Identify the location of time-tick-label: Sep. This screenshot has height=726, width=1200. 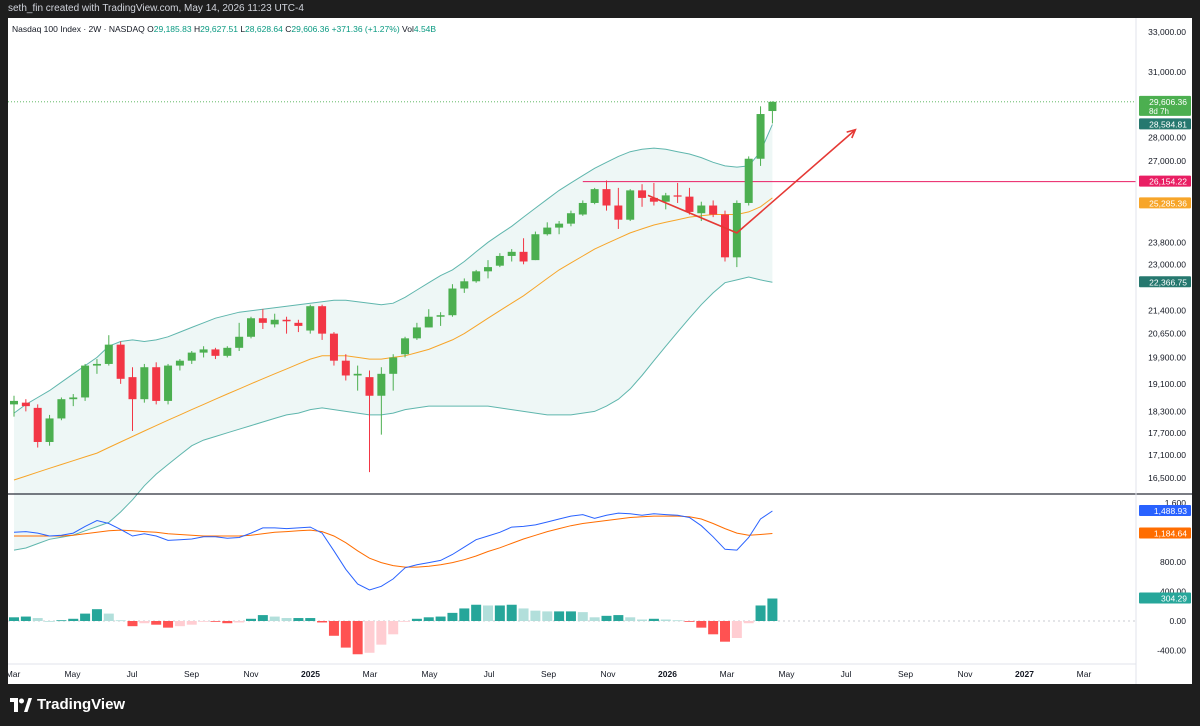
(191, 674).